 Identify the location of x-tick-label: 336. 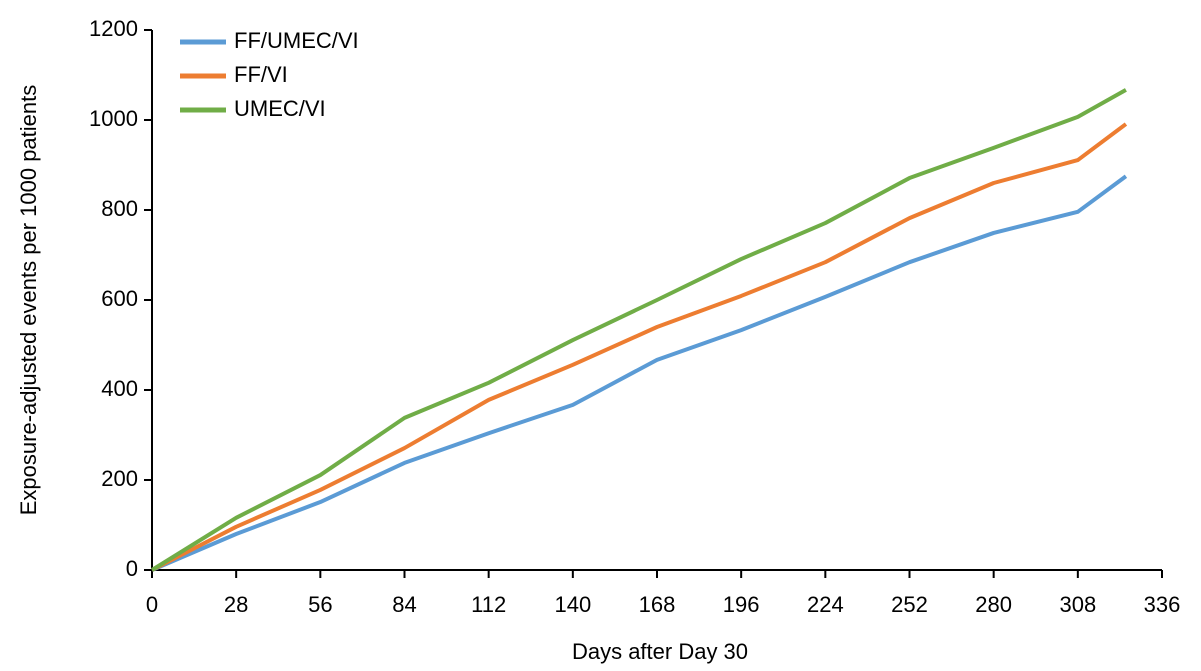
(1162, 604).